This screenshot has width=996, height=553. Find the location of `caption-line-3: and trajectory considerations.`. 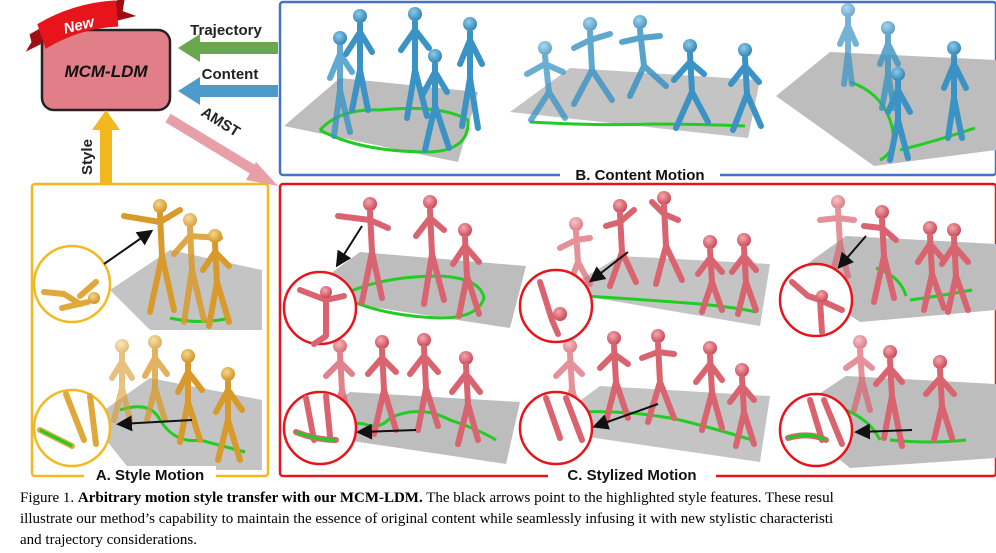

caption-line-3: and trajectory considerations. is located at coordinates (109, 540).